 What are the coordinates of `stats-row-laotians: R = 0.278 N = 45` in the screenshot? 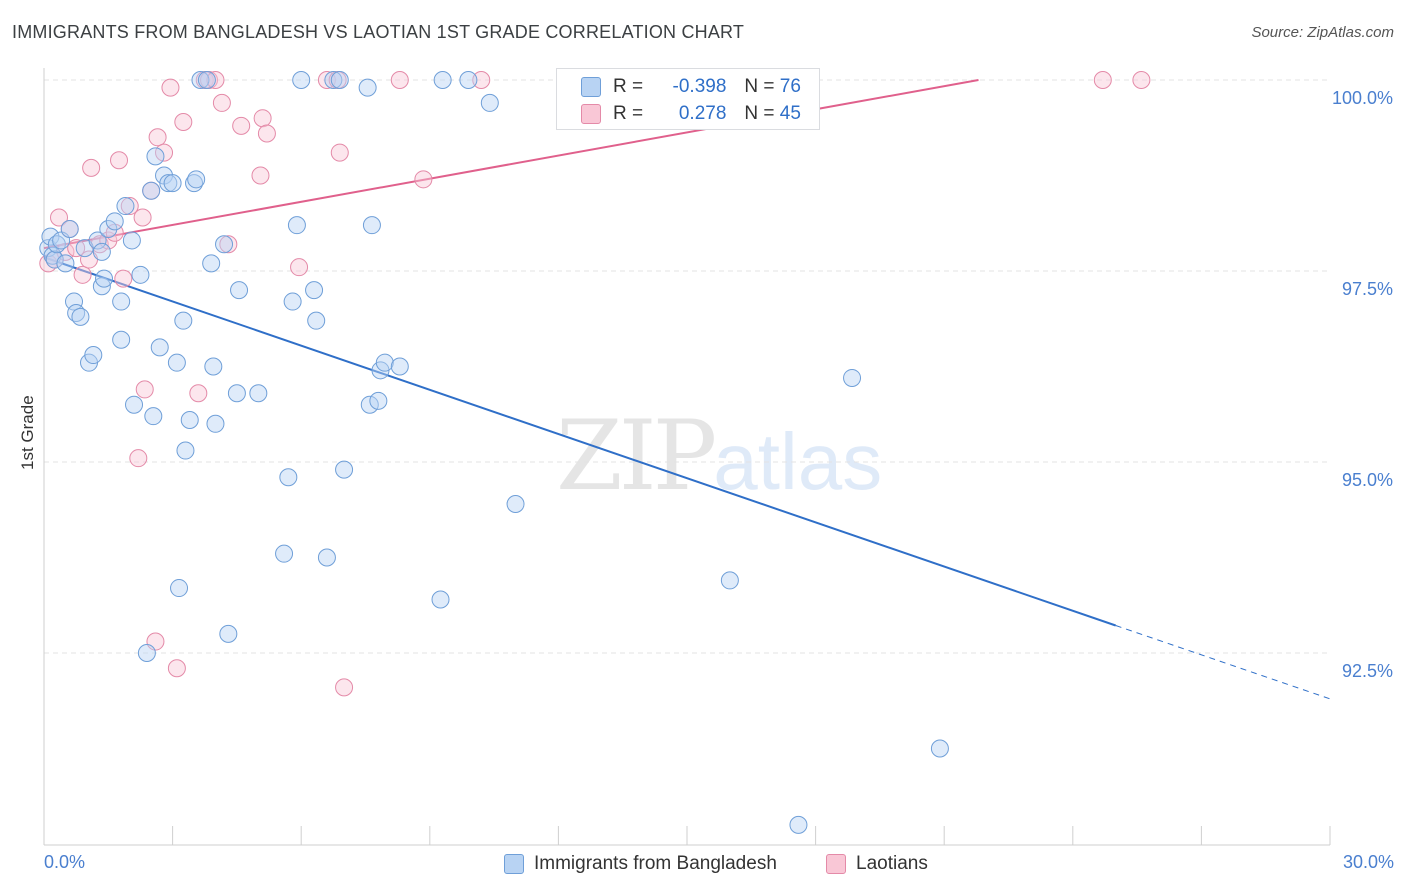 It's located at (691, 114).